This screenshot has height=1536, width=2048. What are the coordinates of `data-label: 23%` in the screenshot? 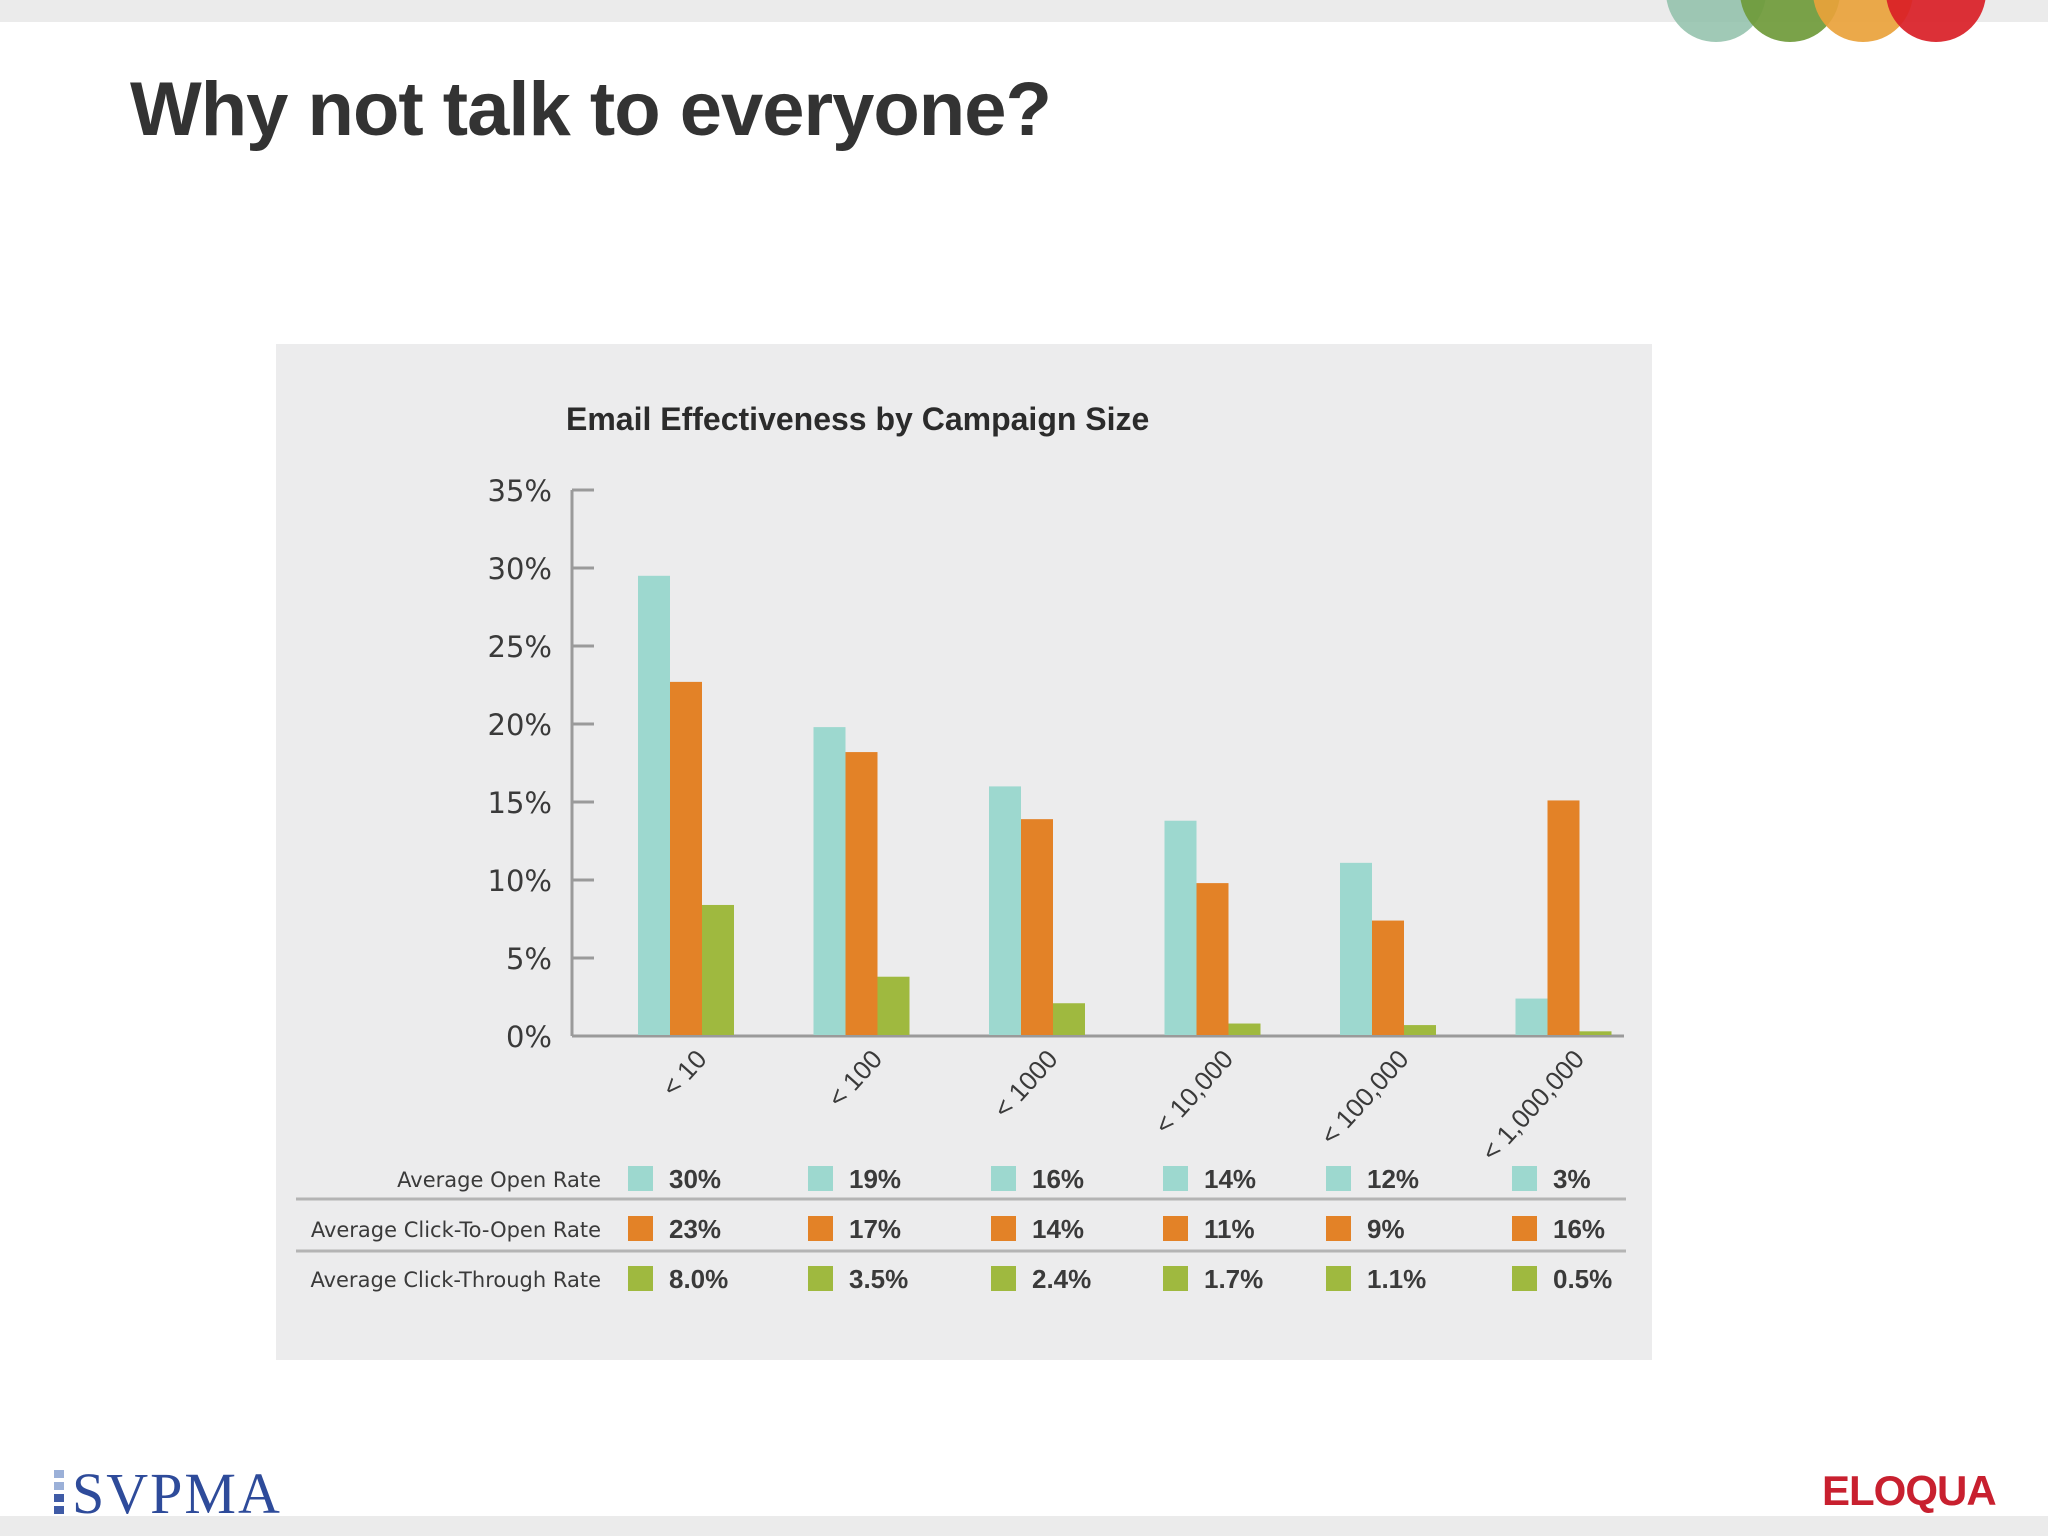 It's located at (695, 1229).